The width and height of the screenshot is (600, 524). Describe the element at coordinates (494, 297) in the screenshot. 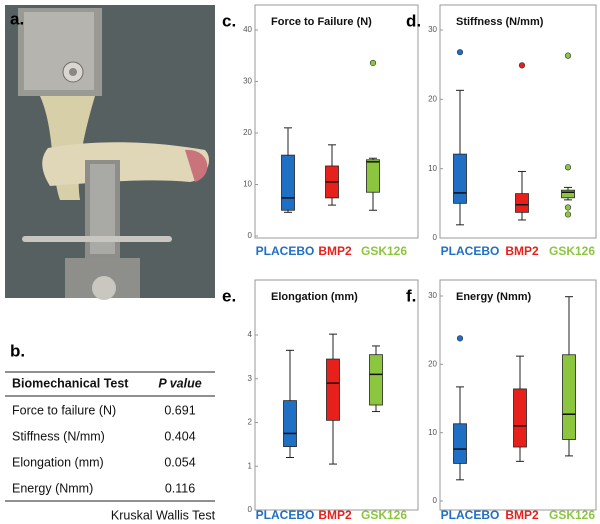

I see `chart-title: Energy (Nmm)` at that location.